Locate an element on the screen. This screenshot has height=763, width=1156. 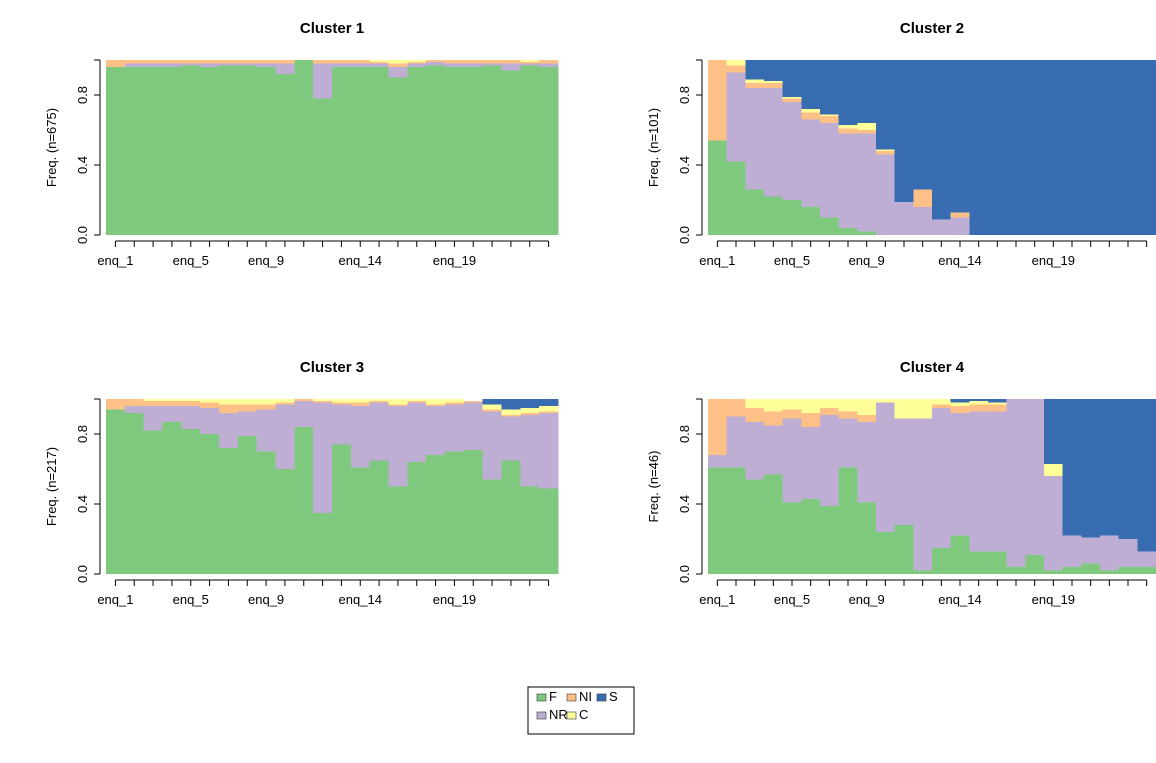
legend-label-f: F is located at coordinates (553, 696).